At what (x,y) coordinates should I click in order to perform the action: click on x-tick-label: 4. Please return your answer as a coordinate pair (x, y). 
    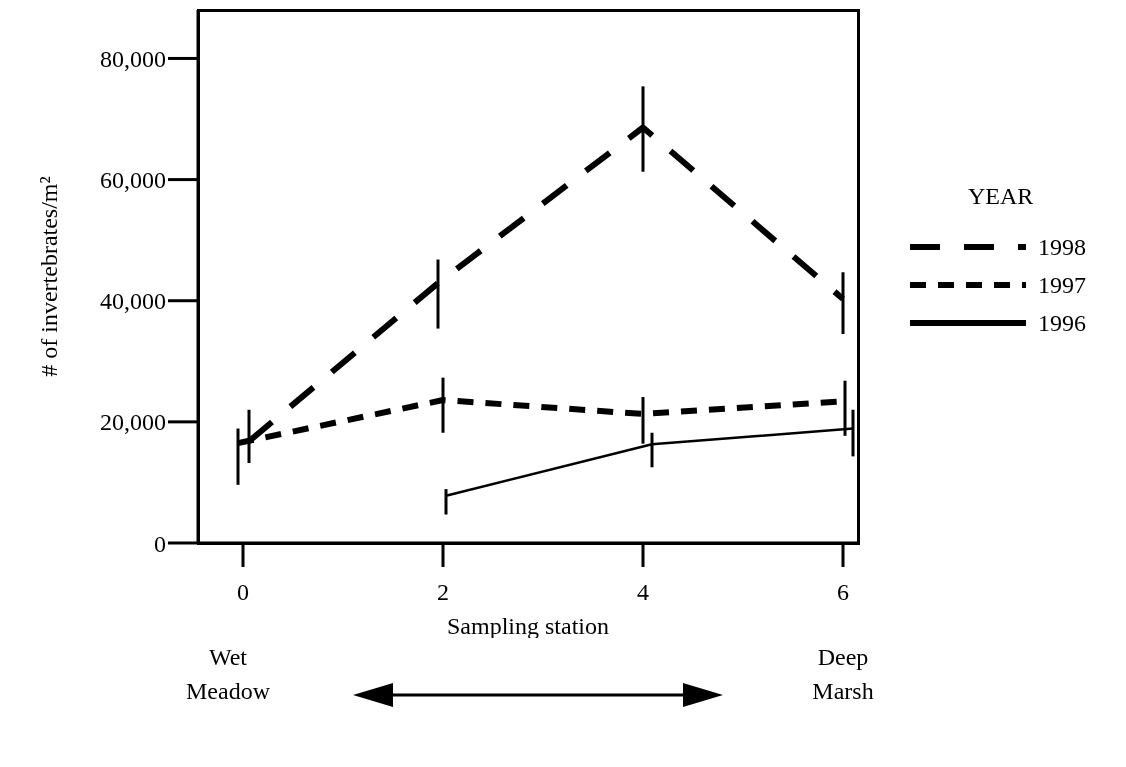
    Looking at the image, I should click on (643, 592).